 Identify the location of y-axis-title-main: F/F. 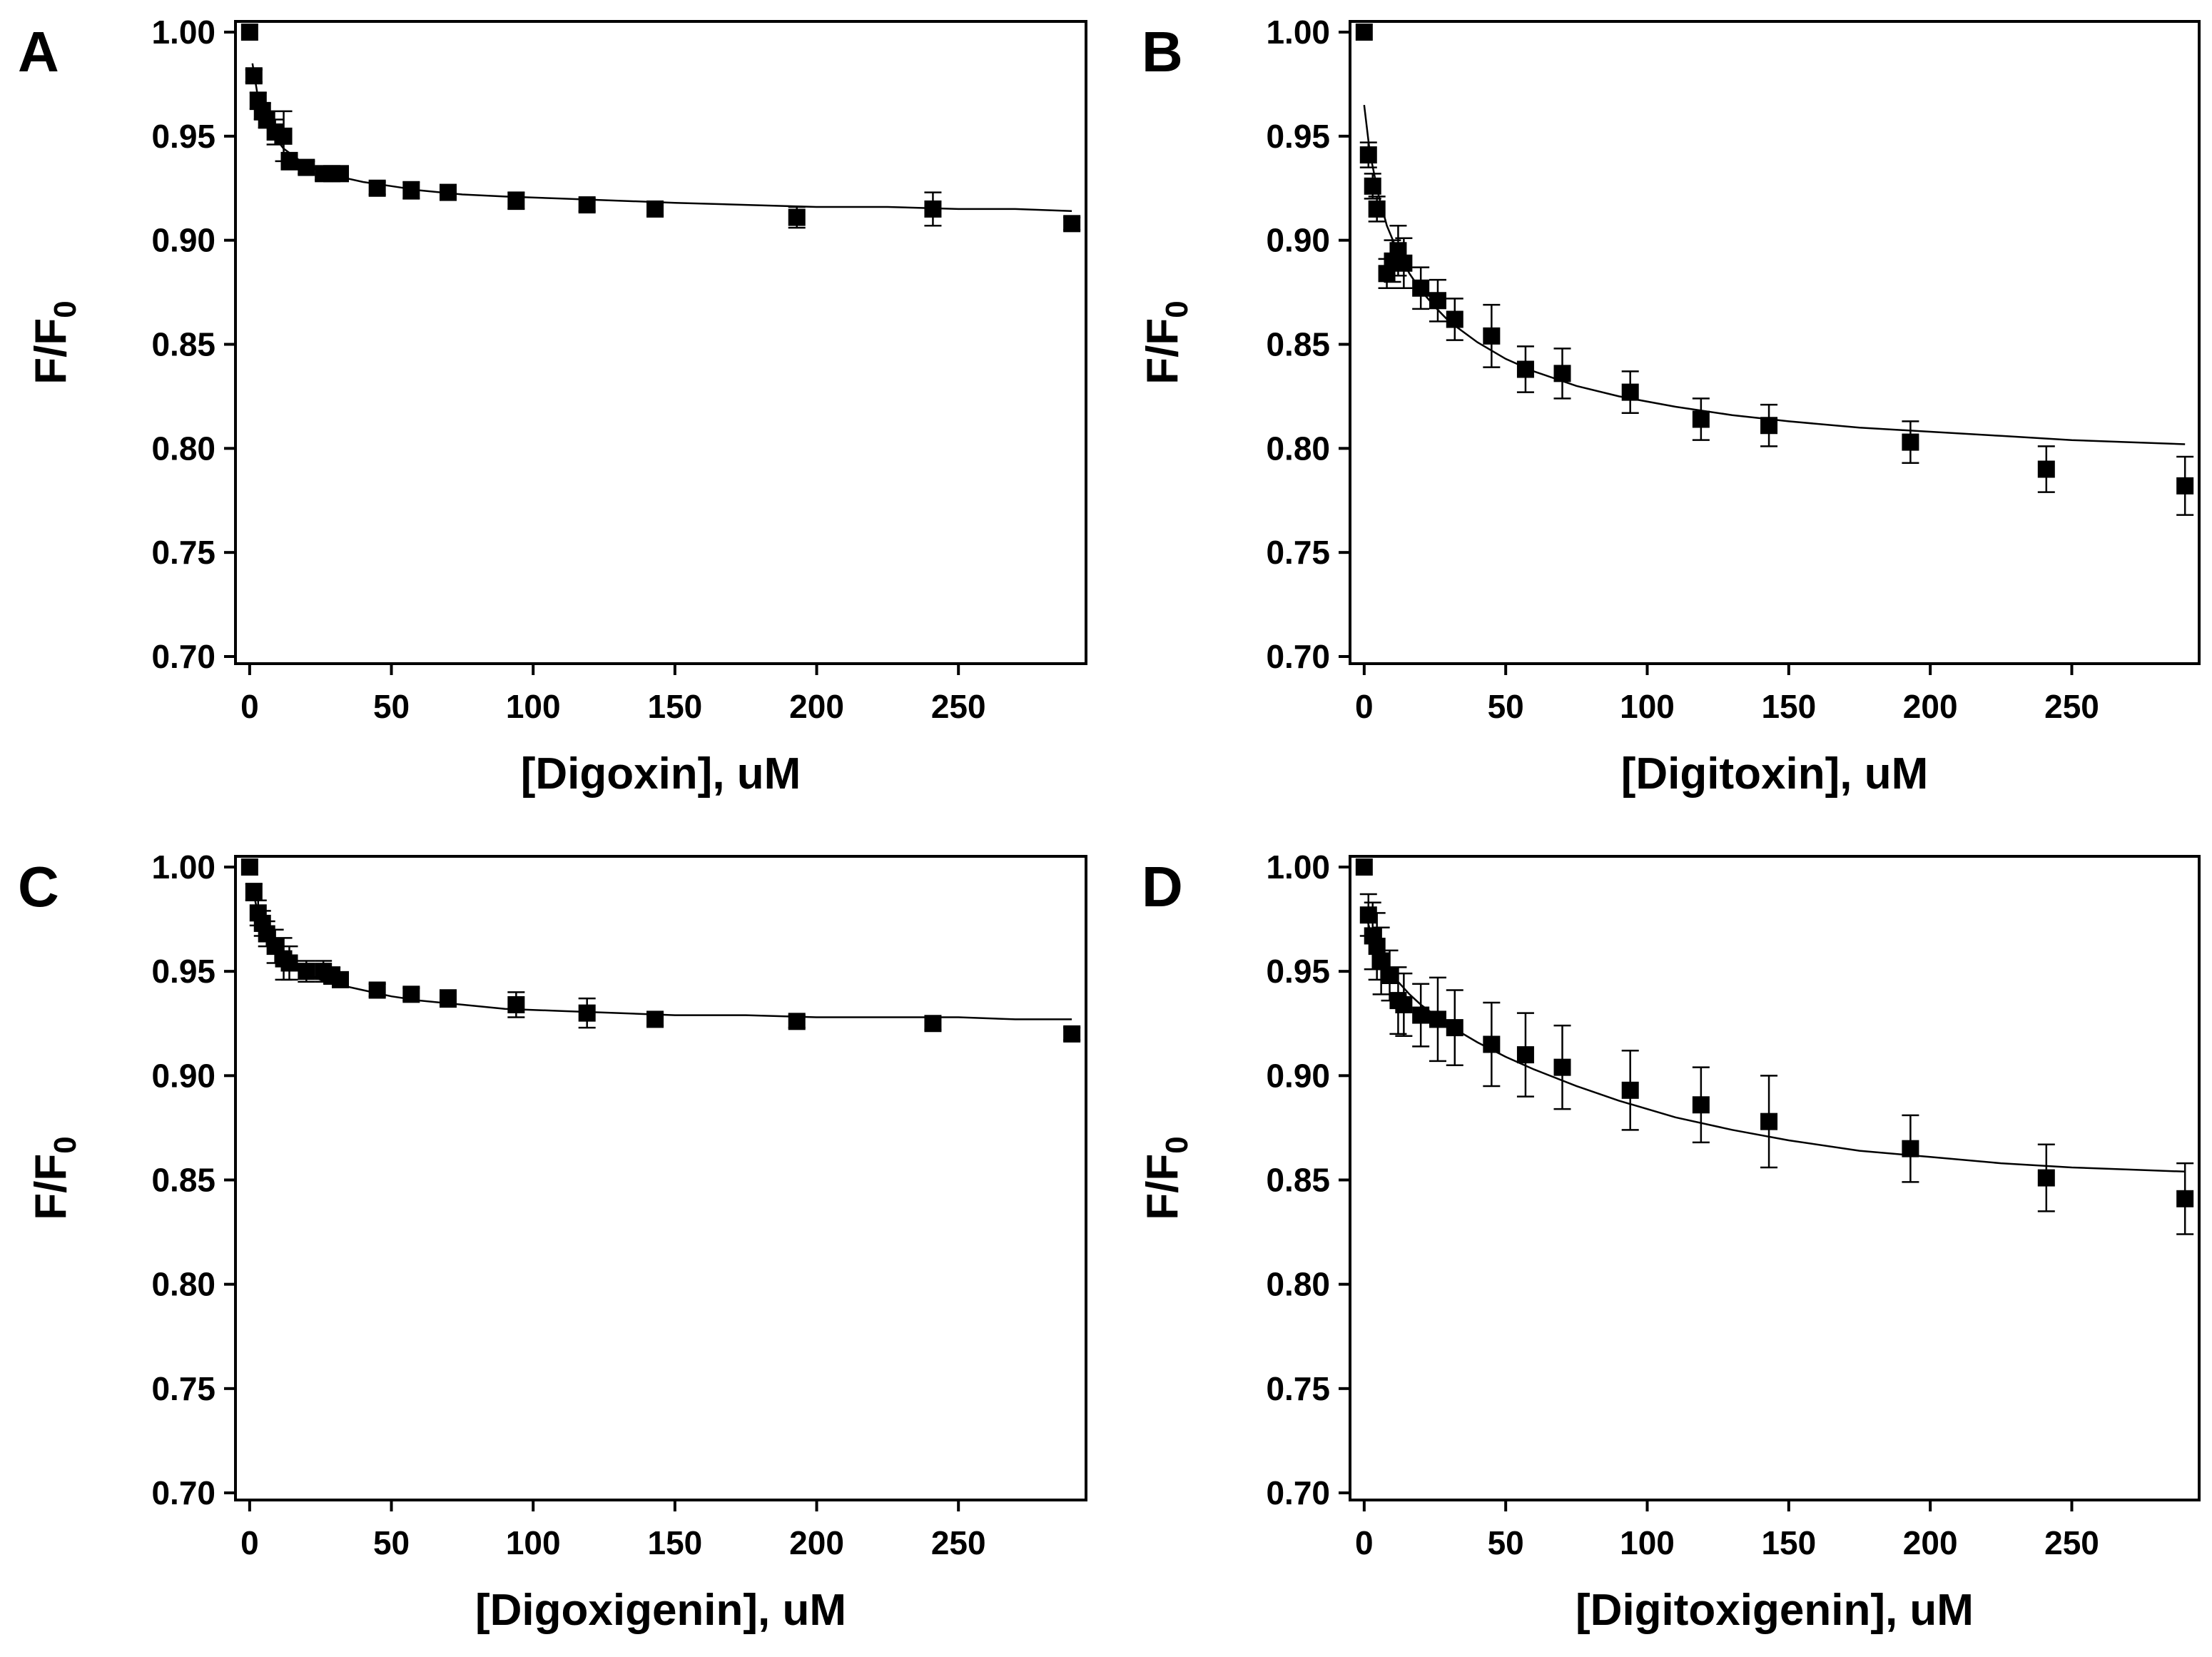
(51, 351).